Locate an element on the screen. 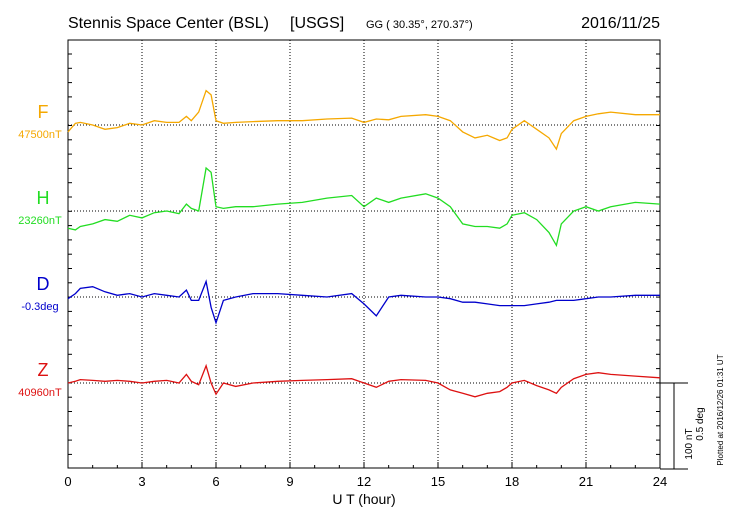  series-baseline-h: 23260nT is located at coordinates (40, 221).